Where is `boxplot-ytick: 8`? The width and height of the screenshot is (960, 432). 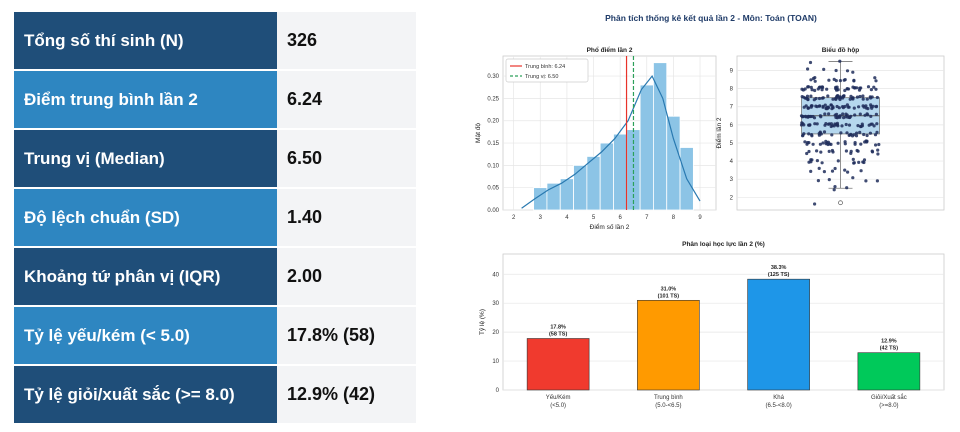 boxplot-ytick: 8 is located at coordinates (732, 90).